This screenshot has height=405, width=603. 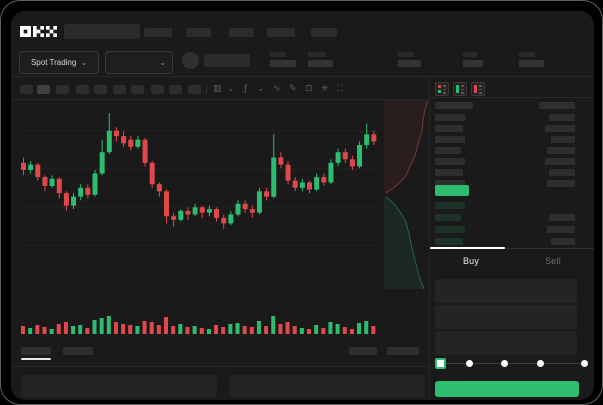 I want to click on settings-icon: ✳, so click(x=325, y=89).